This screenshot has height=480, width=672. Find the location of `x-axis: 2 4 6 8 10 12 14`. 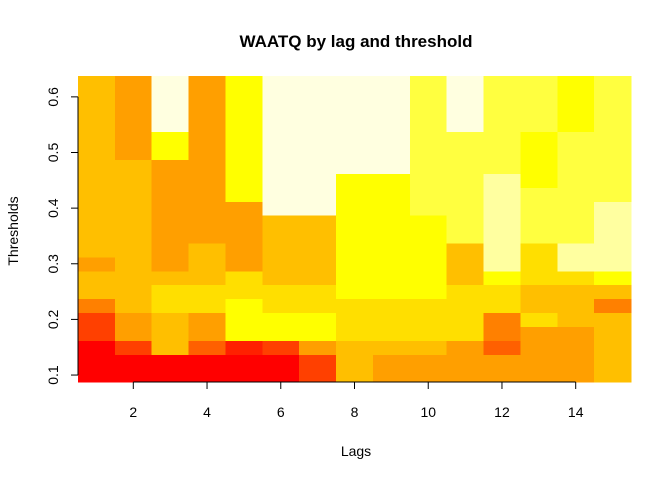

x-axis: 2 4 6 8 10 12 14 is located at coordinates (356, 400).